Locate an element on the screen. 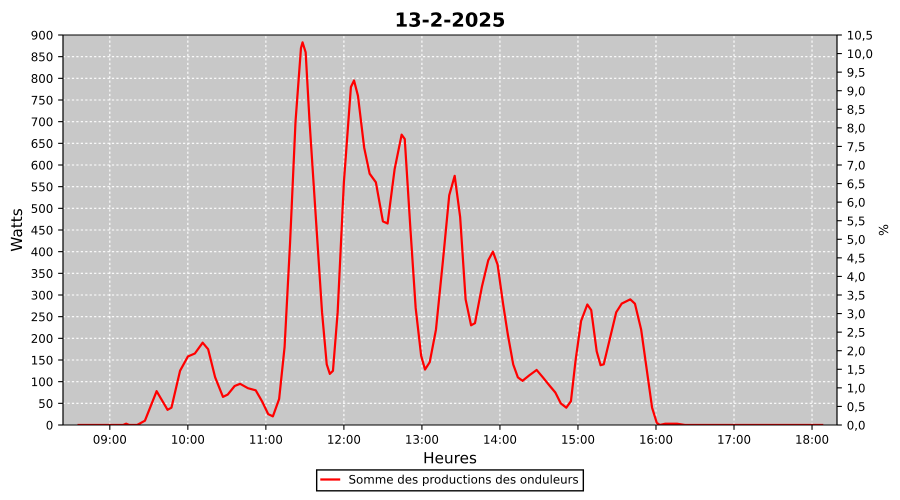 The image size is (900, 500). legend-label: Somme des productions des onduleurs is located at coordinates (463, 480).